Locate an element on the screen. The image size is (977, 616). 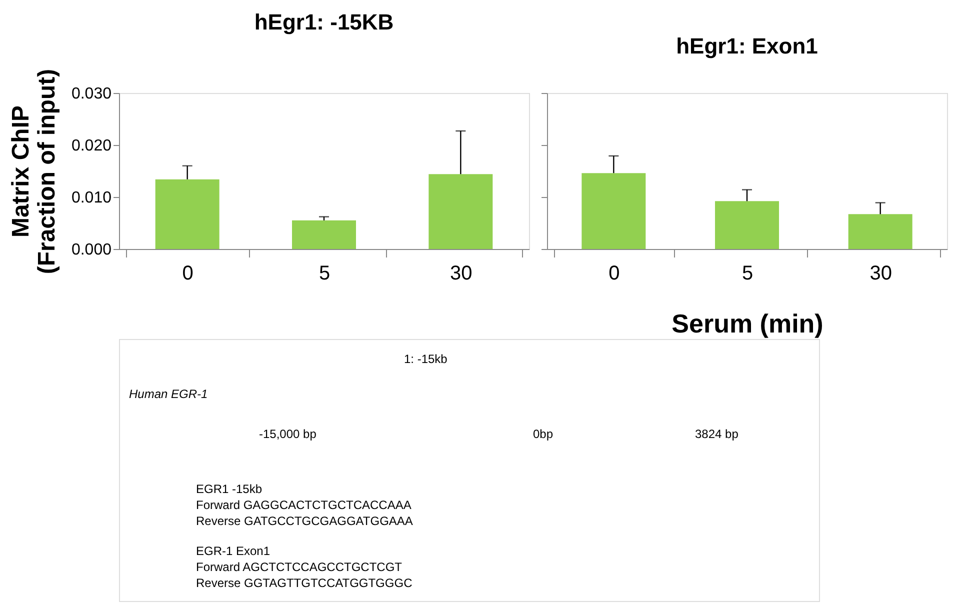
text: 0bp is located at coordinates (543, 434).